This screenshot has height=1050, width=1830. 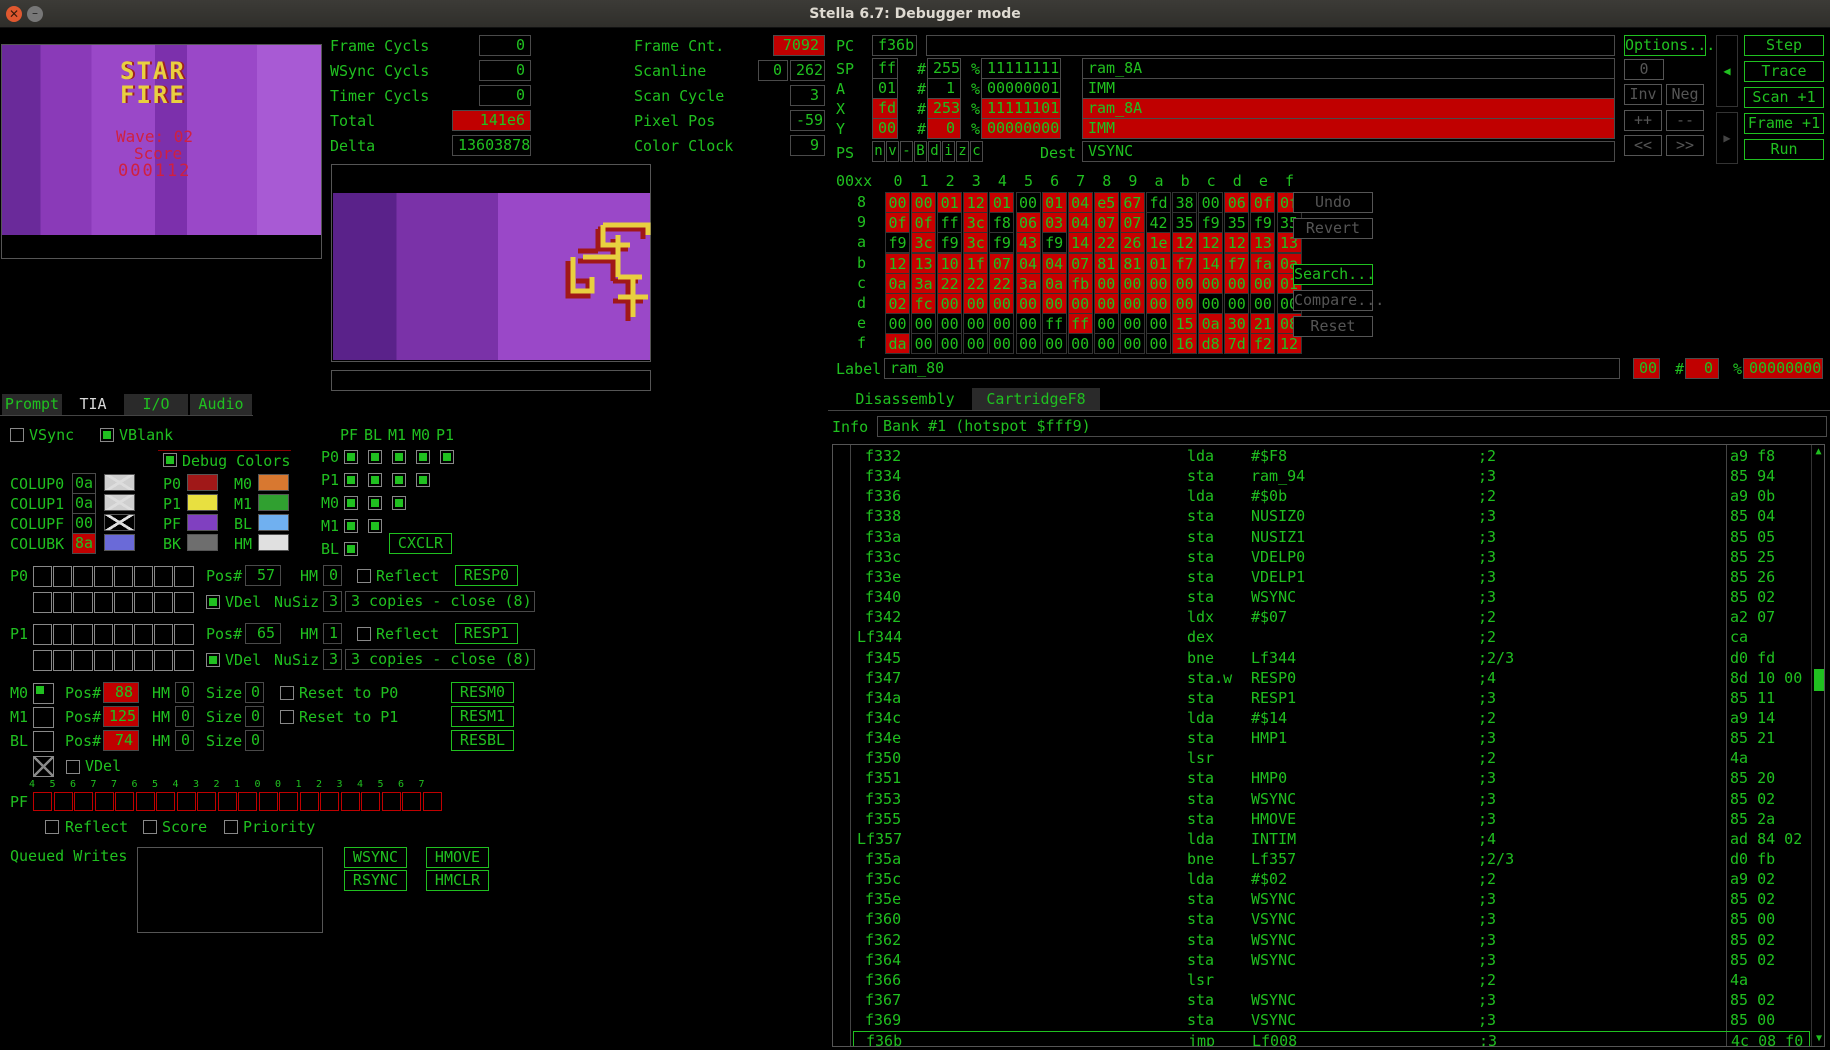 What do you see at coordinates (121, 716) in the screenshot?
I see `m1-pos-value: 125` at bounding box center [121, 716].